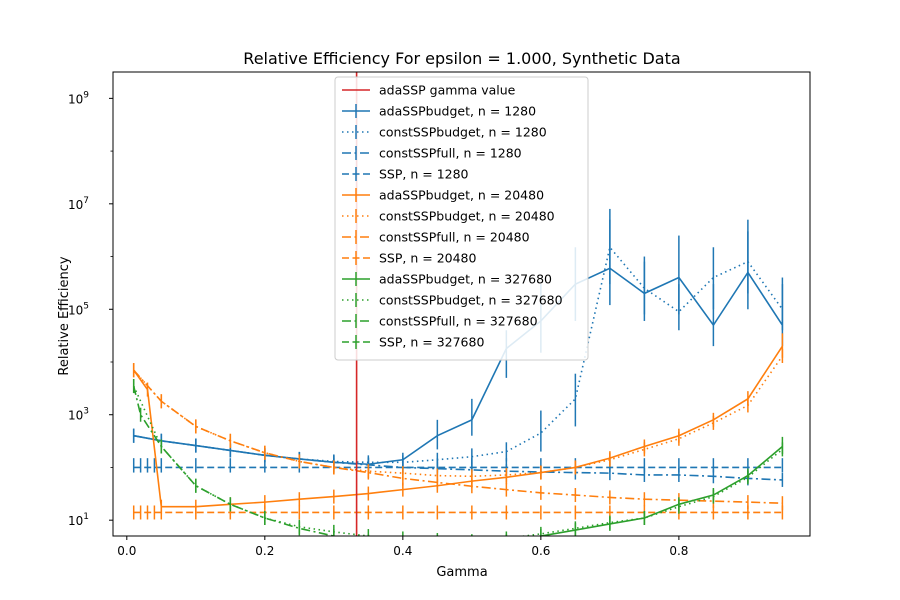  Describe the element at coordinates (458, 321) in the screenshot. I see `legend-label: constSSPfull, n = 327680` at that location.